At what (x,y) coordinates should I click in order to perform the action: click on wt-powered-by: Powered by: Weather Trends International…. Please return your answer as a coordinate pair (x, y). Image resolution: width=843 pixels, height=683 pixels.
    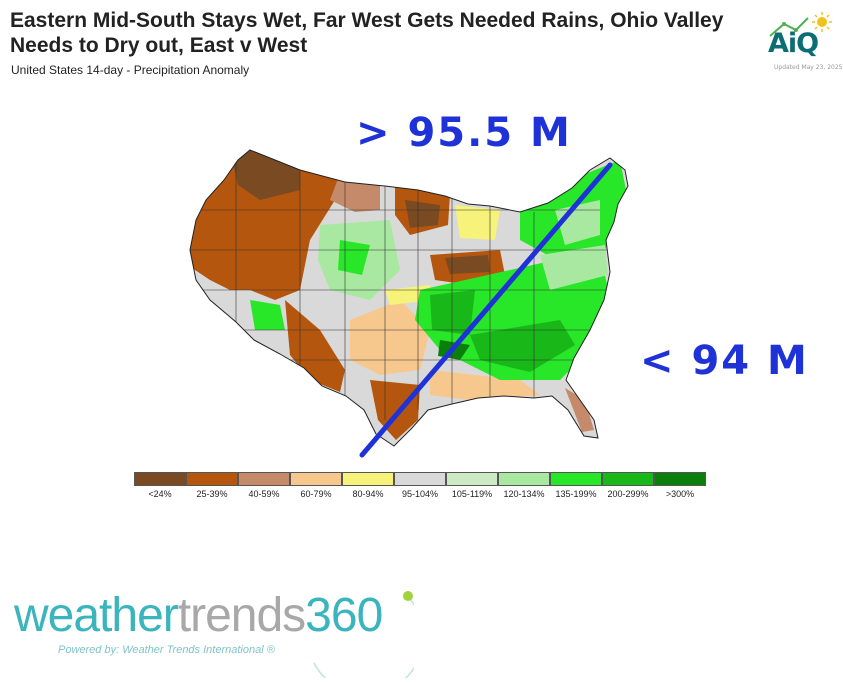
    Looking at the image, I should click on (166, 650).